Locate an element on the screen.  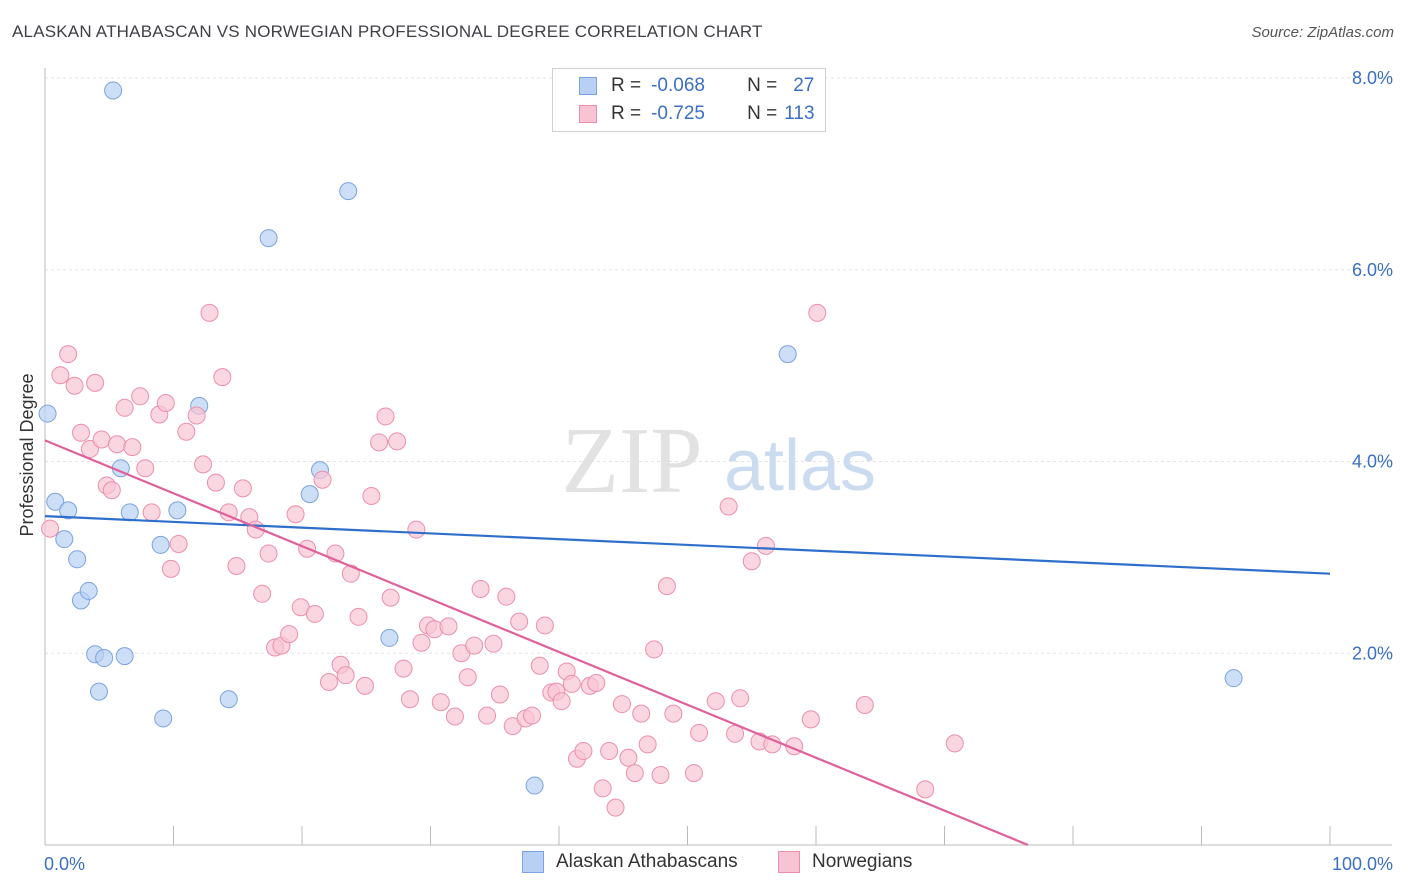
bottom-legend-athabascan: Alaskan Athabascans is located at coordinates (630, 862).